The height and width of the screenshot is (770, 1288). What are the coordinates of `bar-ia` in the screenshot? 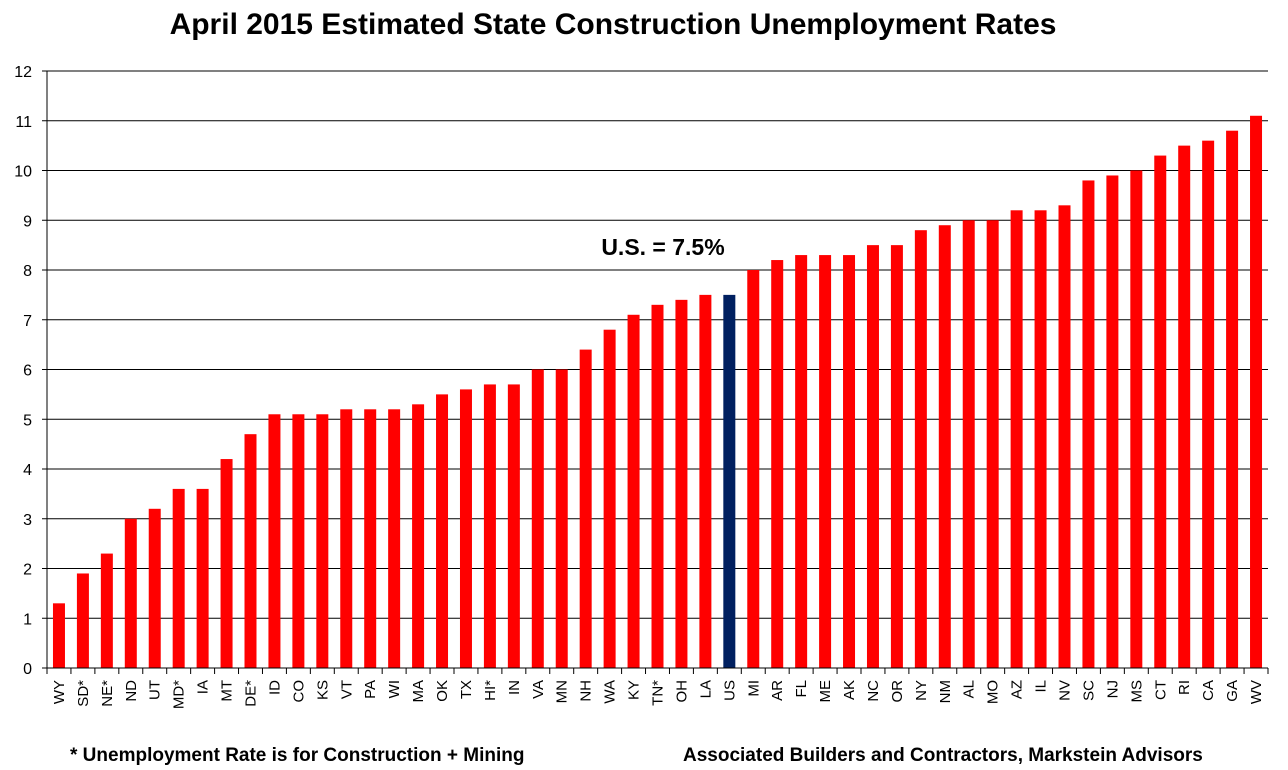 It's located at (202, 578).